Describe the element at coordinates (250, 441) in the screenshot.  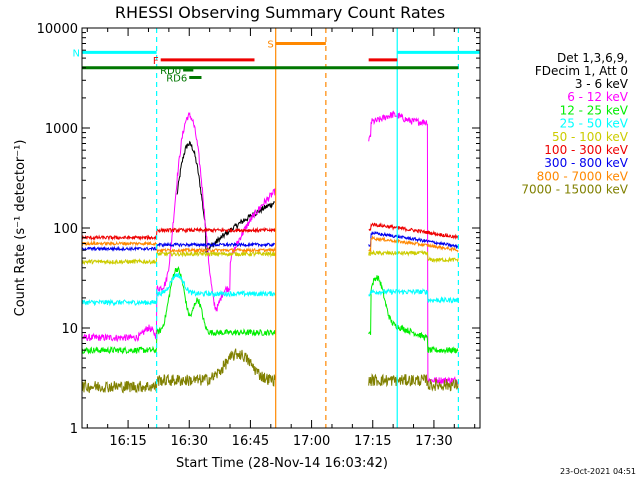
I see `x-tick-label: 16:45` at that location.